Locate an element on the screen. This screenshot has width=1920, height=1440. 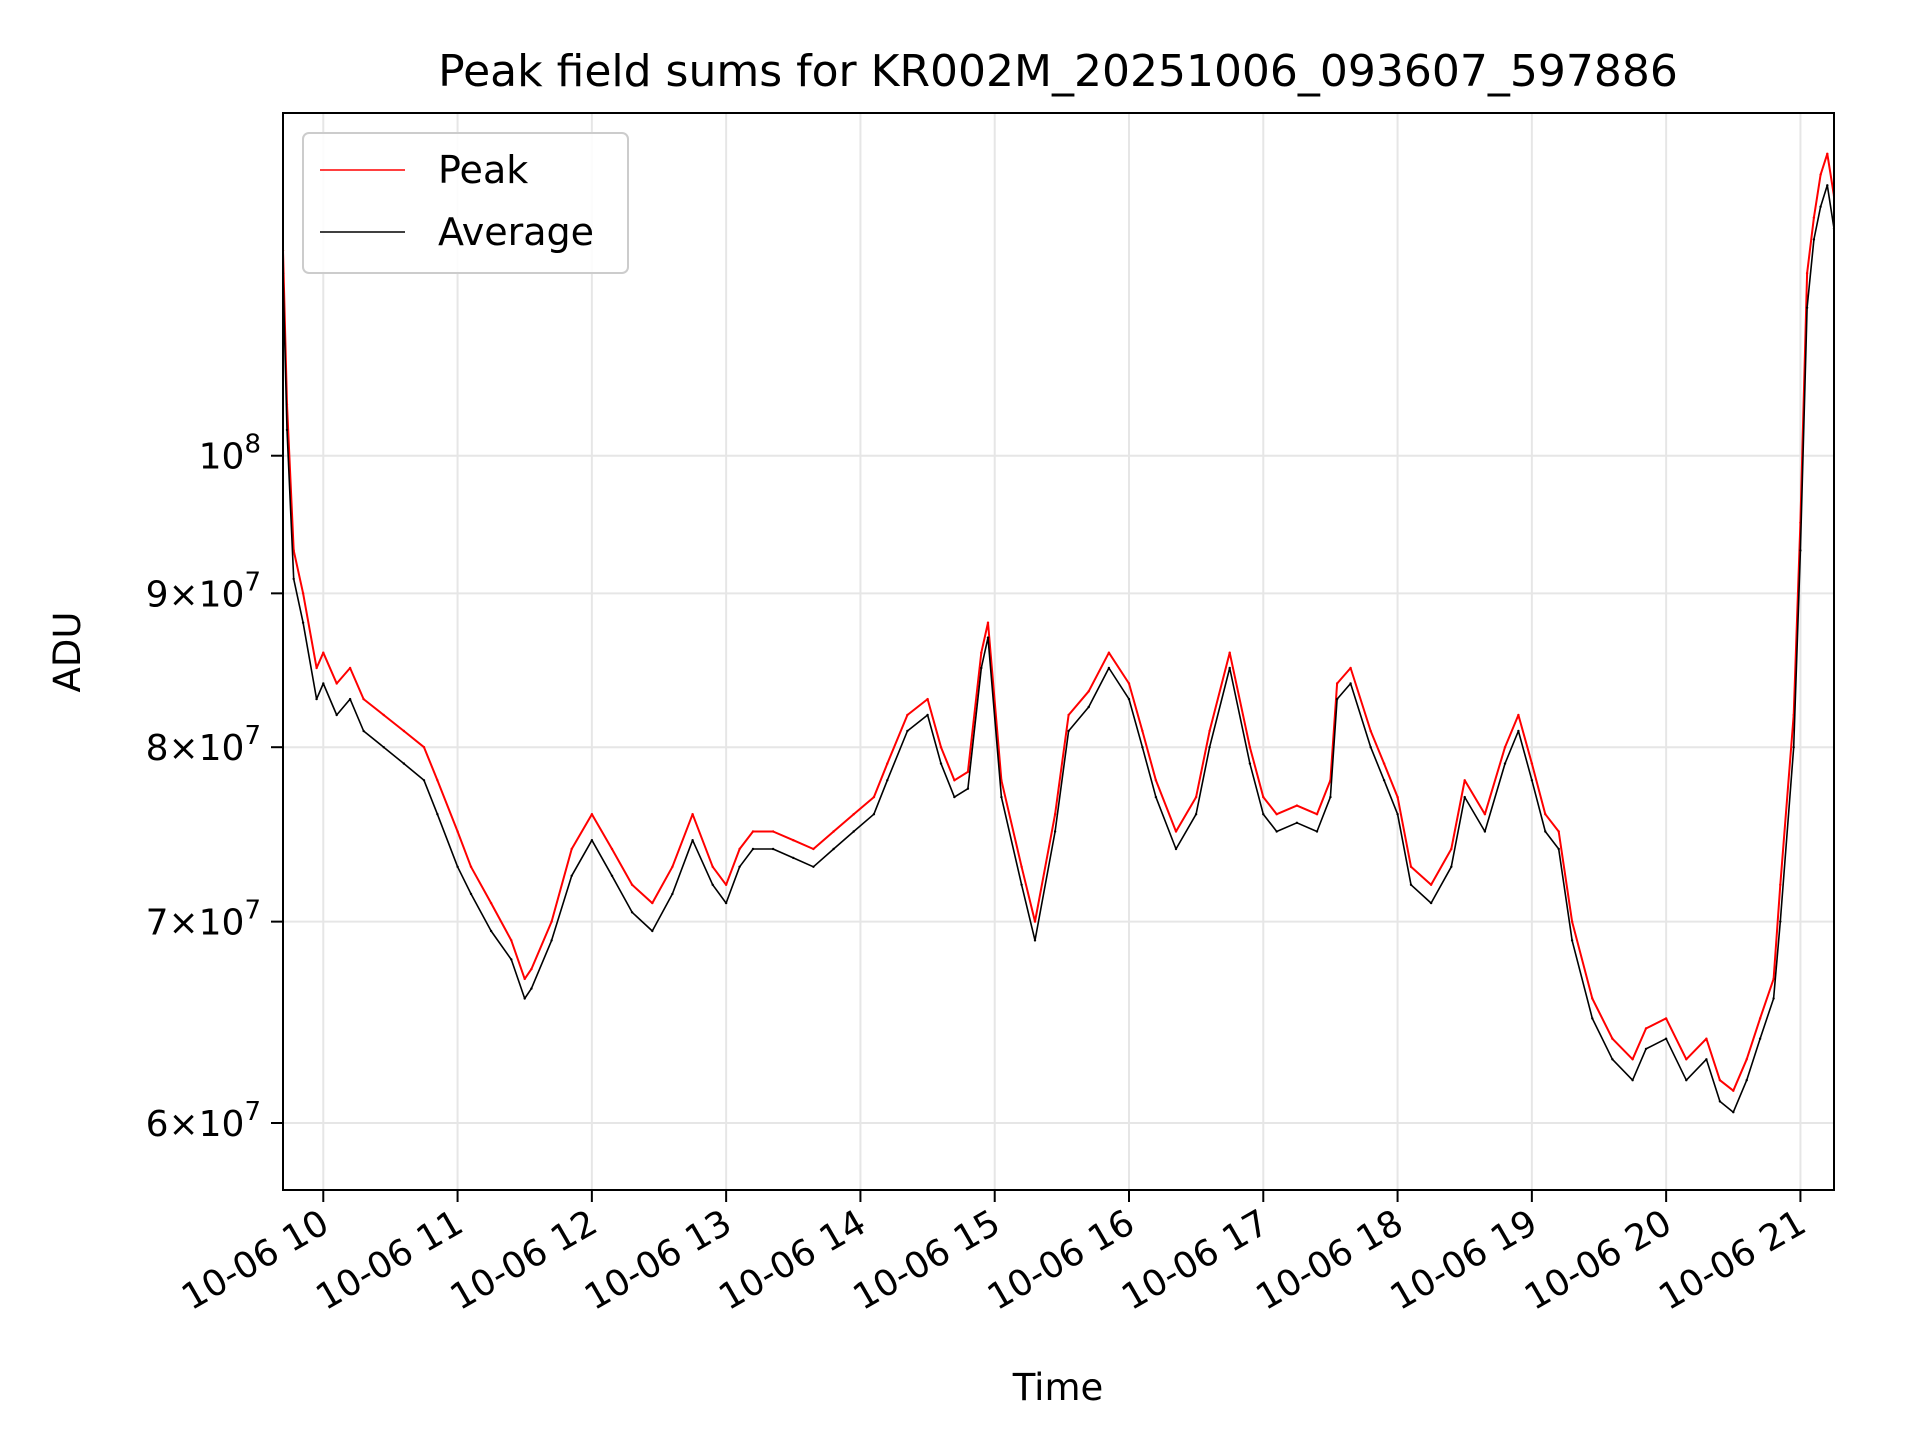
legend-box is located at coordinates (465, 203).